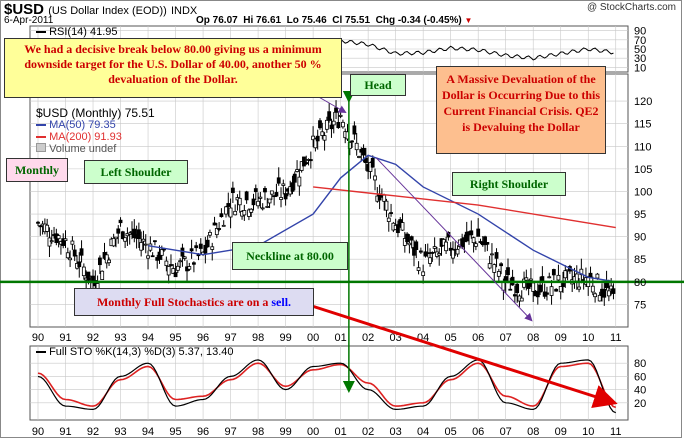 This screenshot has width=684, height=440. What do you see at coordinates (640, 260) in the screenshot?
I see `price-tick-label: 85` at bounding box center [640, 260].